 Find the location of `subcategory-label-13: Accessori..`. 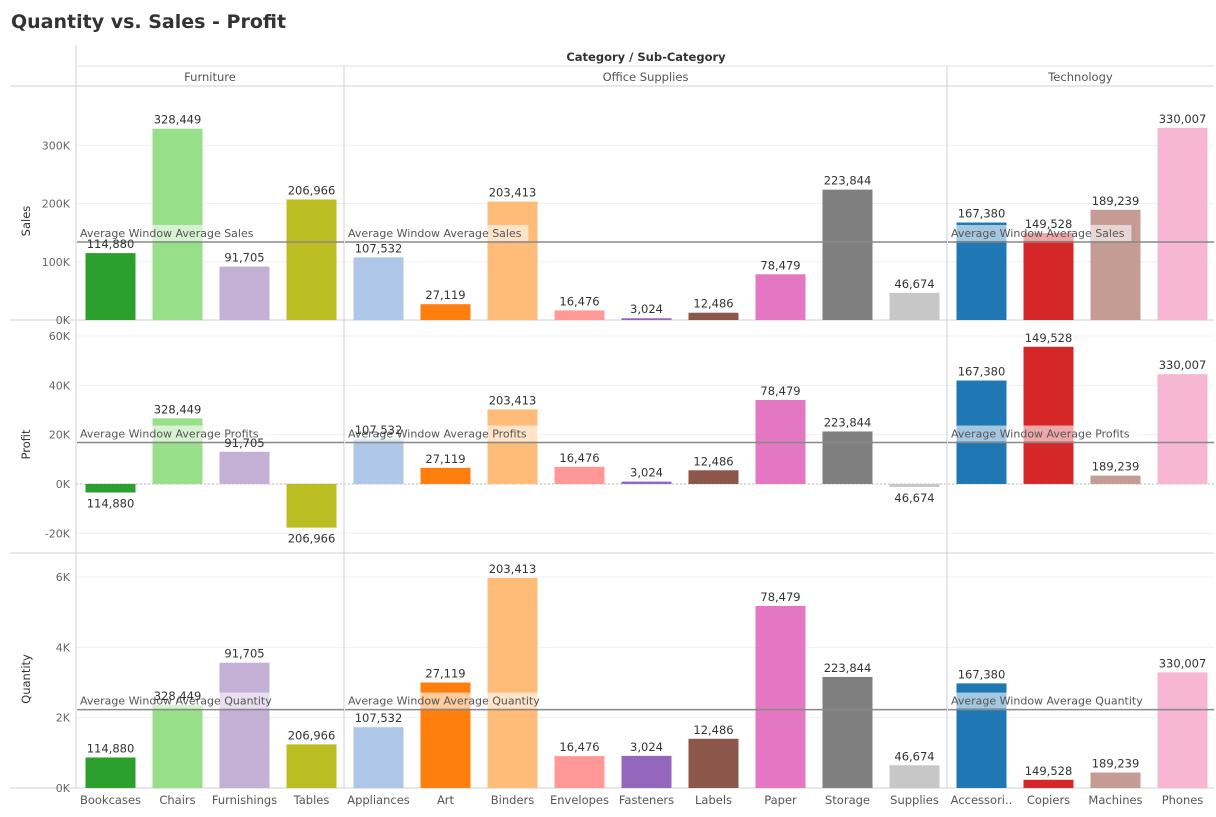

subcategory-label-13: Accessori.. is located at coordinates (982, 800).